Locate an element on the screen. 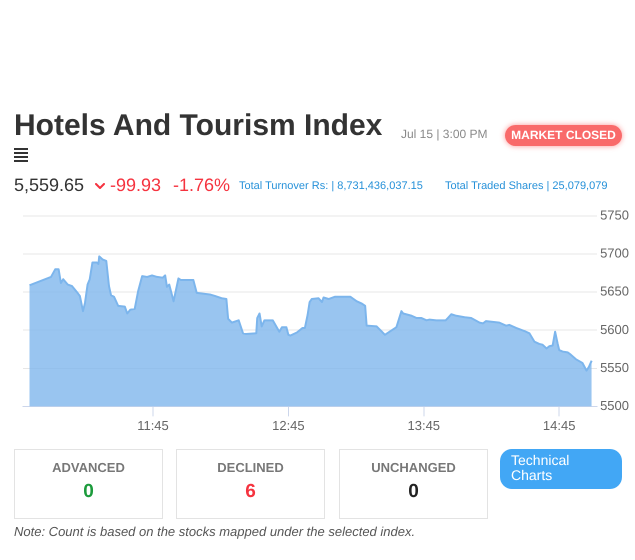  y-tick-label: 5650 is located at coordinates (614, 291).